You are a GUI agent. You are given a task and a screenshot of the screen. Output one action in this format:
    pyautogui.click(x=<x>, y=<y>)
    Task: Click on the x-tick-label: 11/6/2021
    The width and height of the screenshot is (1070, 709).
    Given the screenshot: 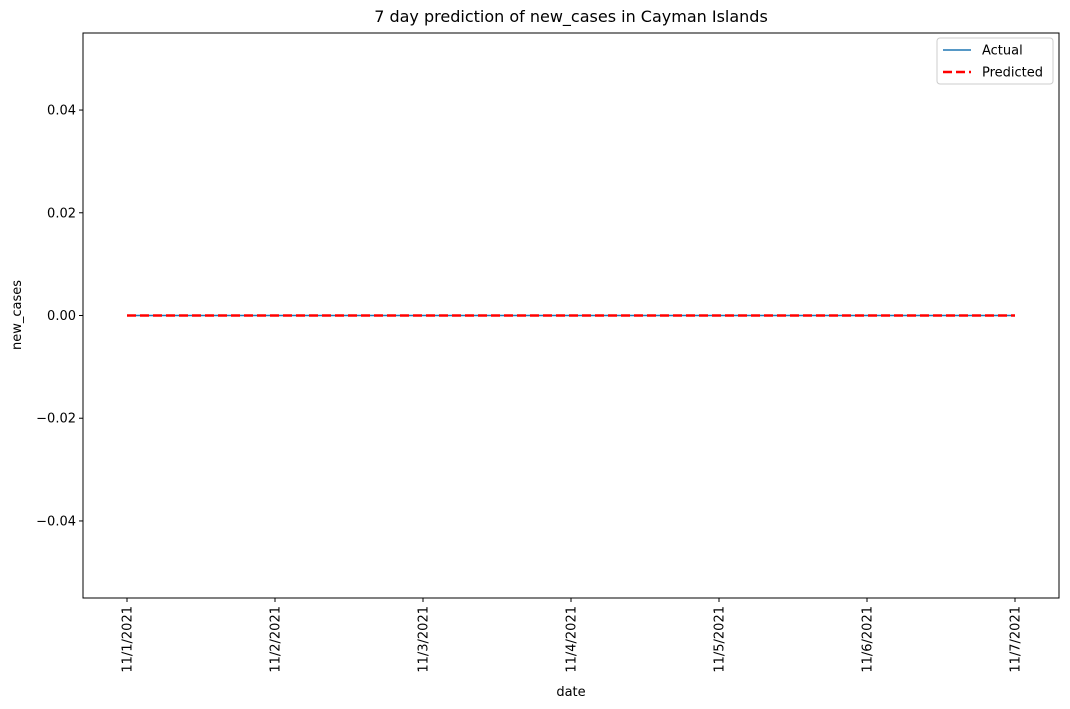 What is the action you would take?
    pyautogui.click(x=868, y=639)
    